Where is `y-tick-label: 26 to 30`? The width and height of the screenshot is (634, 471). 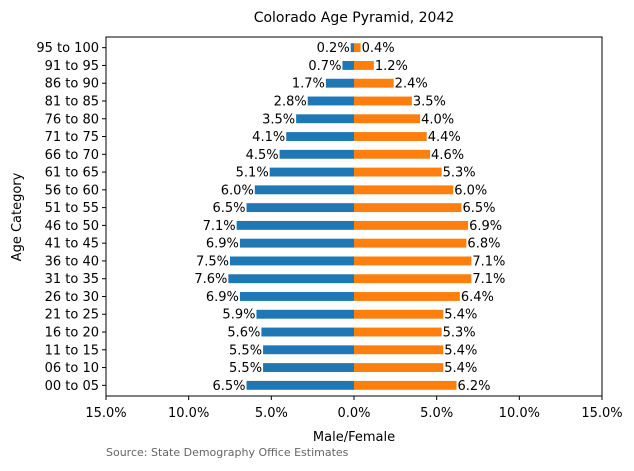
y-tick-label: 26 to 30 is located at coordinates (72, 297).